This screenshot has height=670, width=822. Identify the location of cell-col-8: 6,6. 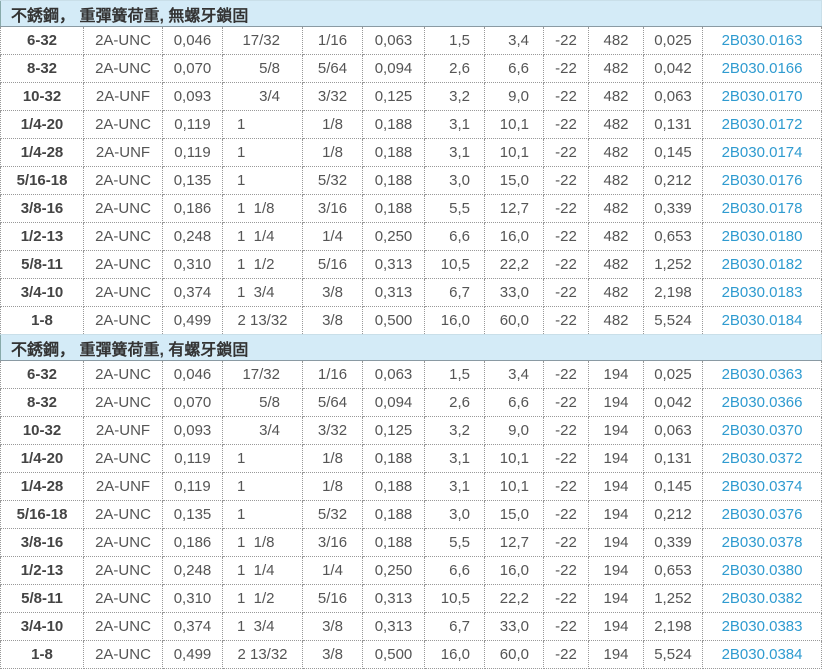
(514, 402).